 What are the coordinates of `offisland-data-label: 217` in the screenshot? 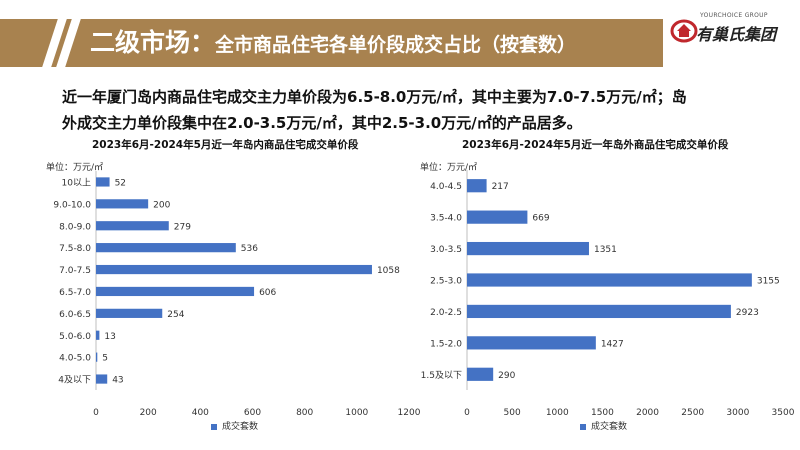 It's located at (500, 187).